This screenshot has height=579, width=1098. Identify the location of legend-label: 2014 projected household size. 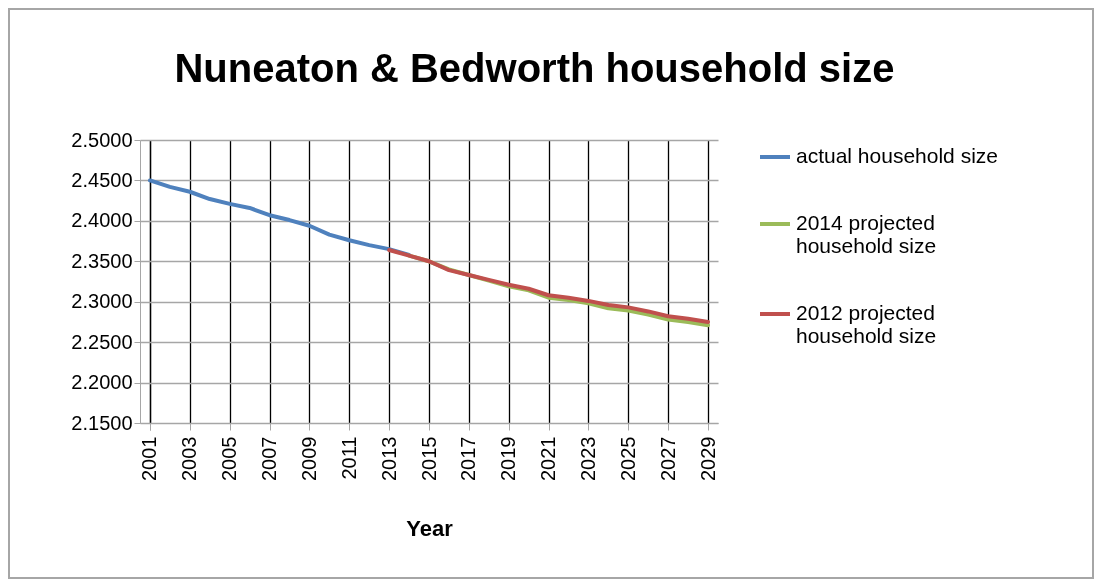
(866, 234).